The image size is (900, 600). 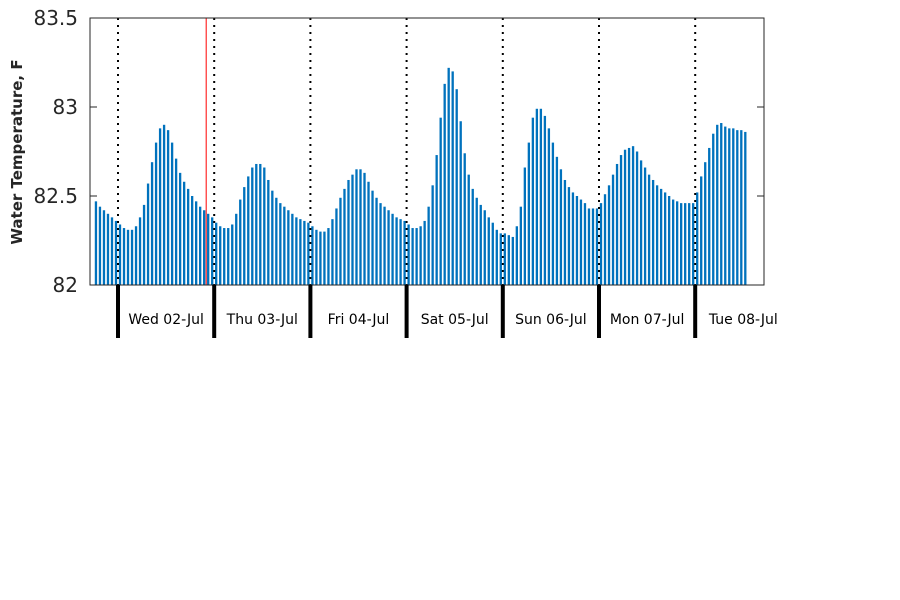 I want to click on y-tick-label: 82.5, so click(x=55, y=196).